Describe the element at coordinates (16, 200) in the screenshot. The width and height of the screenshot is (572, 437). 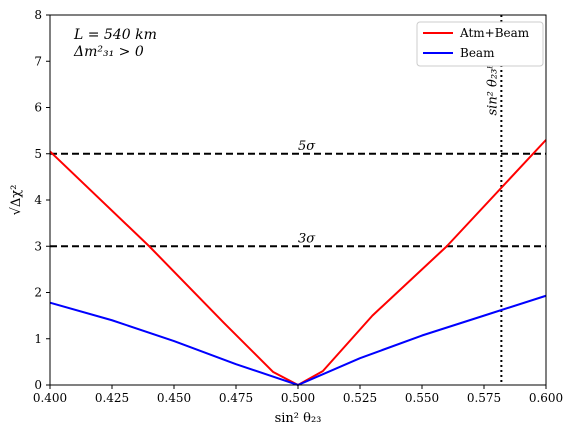
I see `y-axis-label: √Δχ²` at that location.